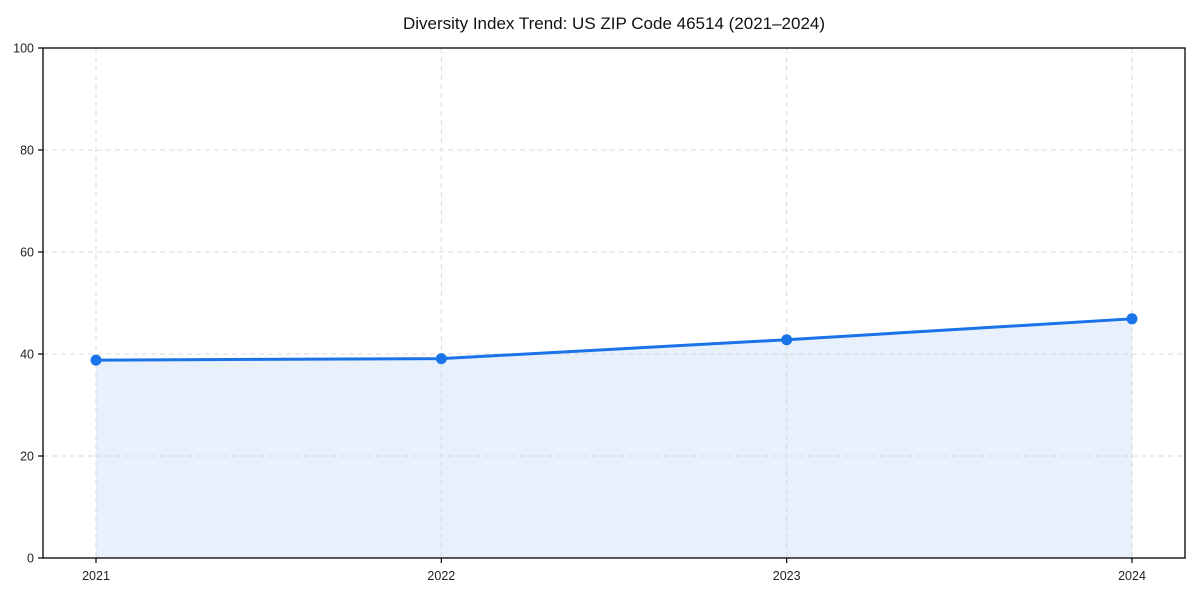 This screenshot has height=600, width=1200. Describe the element at coordinates (787, 576) in the screenshot. I see `x-tick-label: 2023` at that location.